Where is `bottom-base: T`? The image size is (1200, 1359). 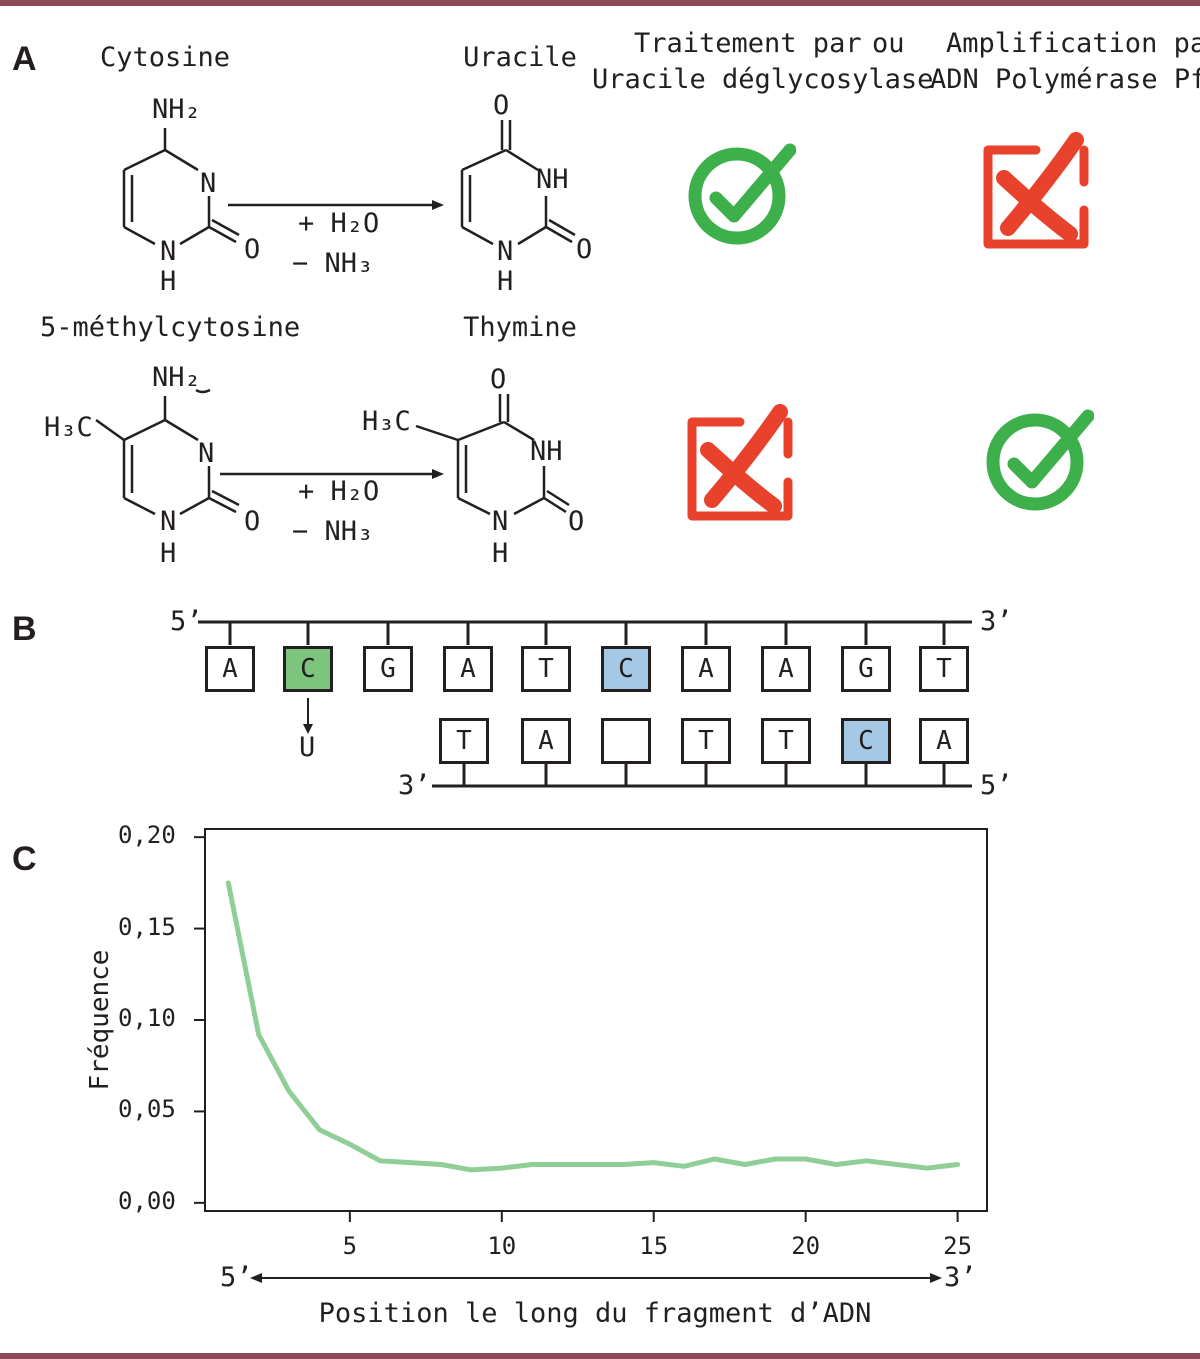 bottom-base: T is located at coordinates (706, 741).